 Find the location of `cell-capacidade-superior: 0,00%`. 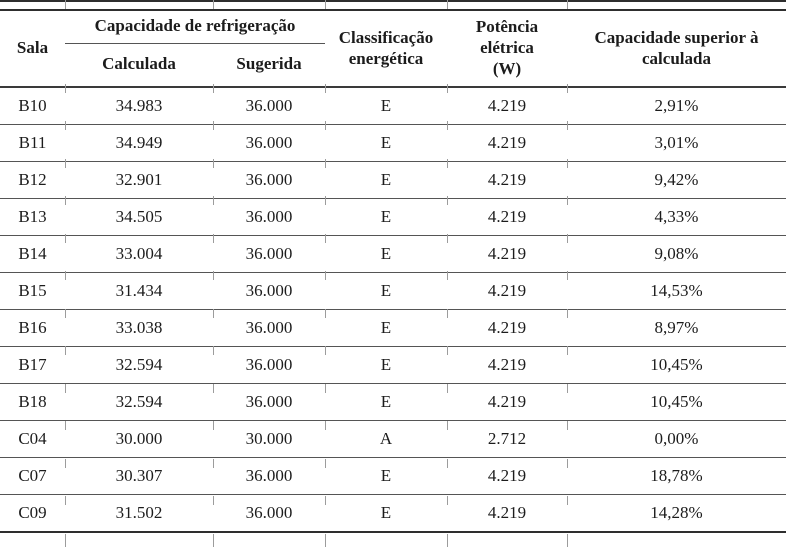

cell-capacidade-superior: 0,00% is located at coordinates (676, 439).